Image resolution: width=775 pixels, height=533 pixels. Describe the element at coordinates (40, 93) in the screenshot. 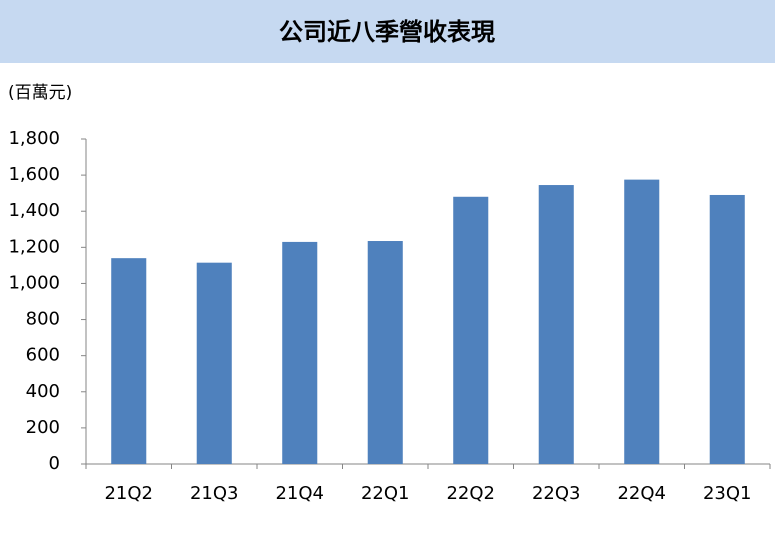

I see `y-axis-label: (百萬元)` at that location.